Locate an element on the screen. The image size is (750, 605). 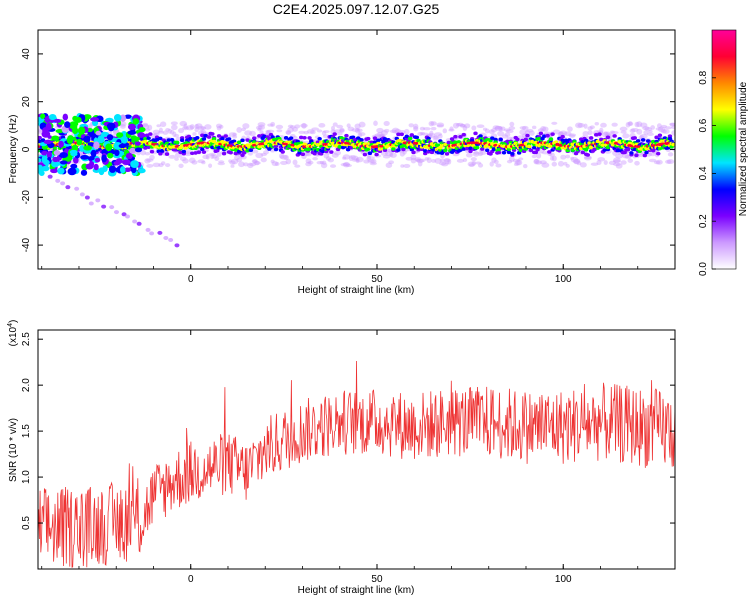
snr-x-label: Height of straight line (km) is located at coordinates (356, 590).